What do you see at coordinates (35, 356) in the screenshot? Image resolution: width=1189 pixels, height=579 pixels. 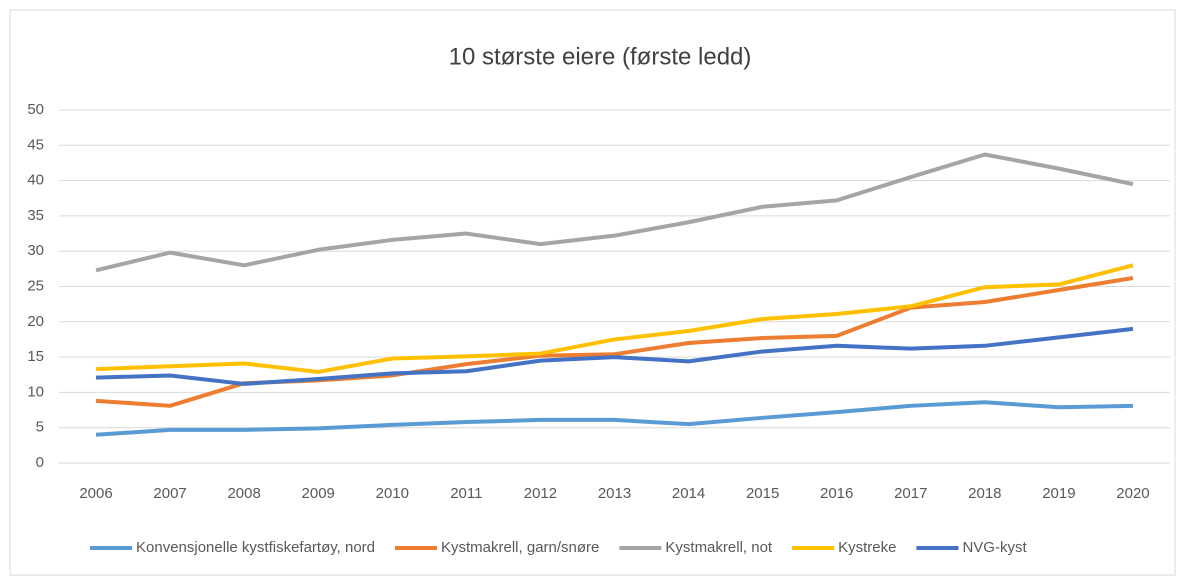 I see `y-tick-label: 15` at bounding box center [35, 356].